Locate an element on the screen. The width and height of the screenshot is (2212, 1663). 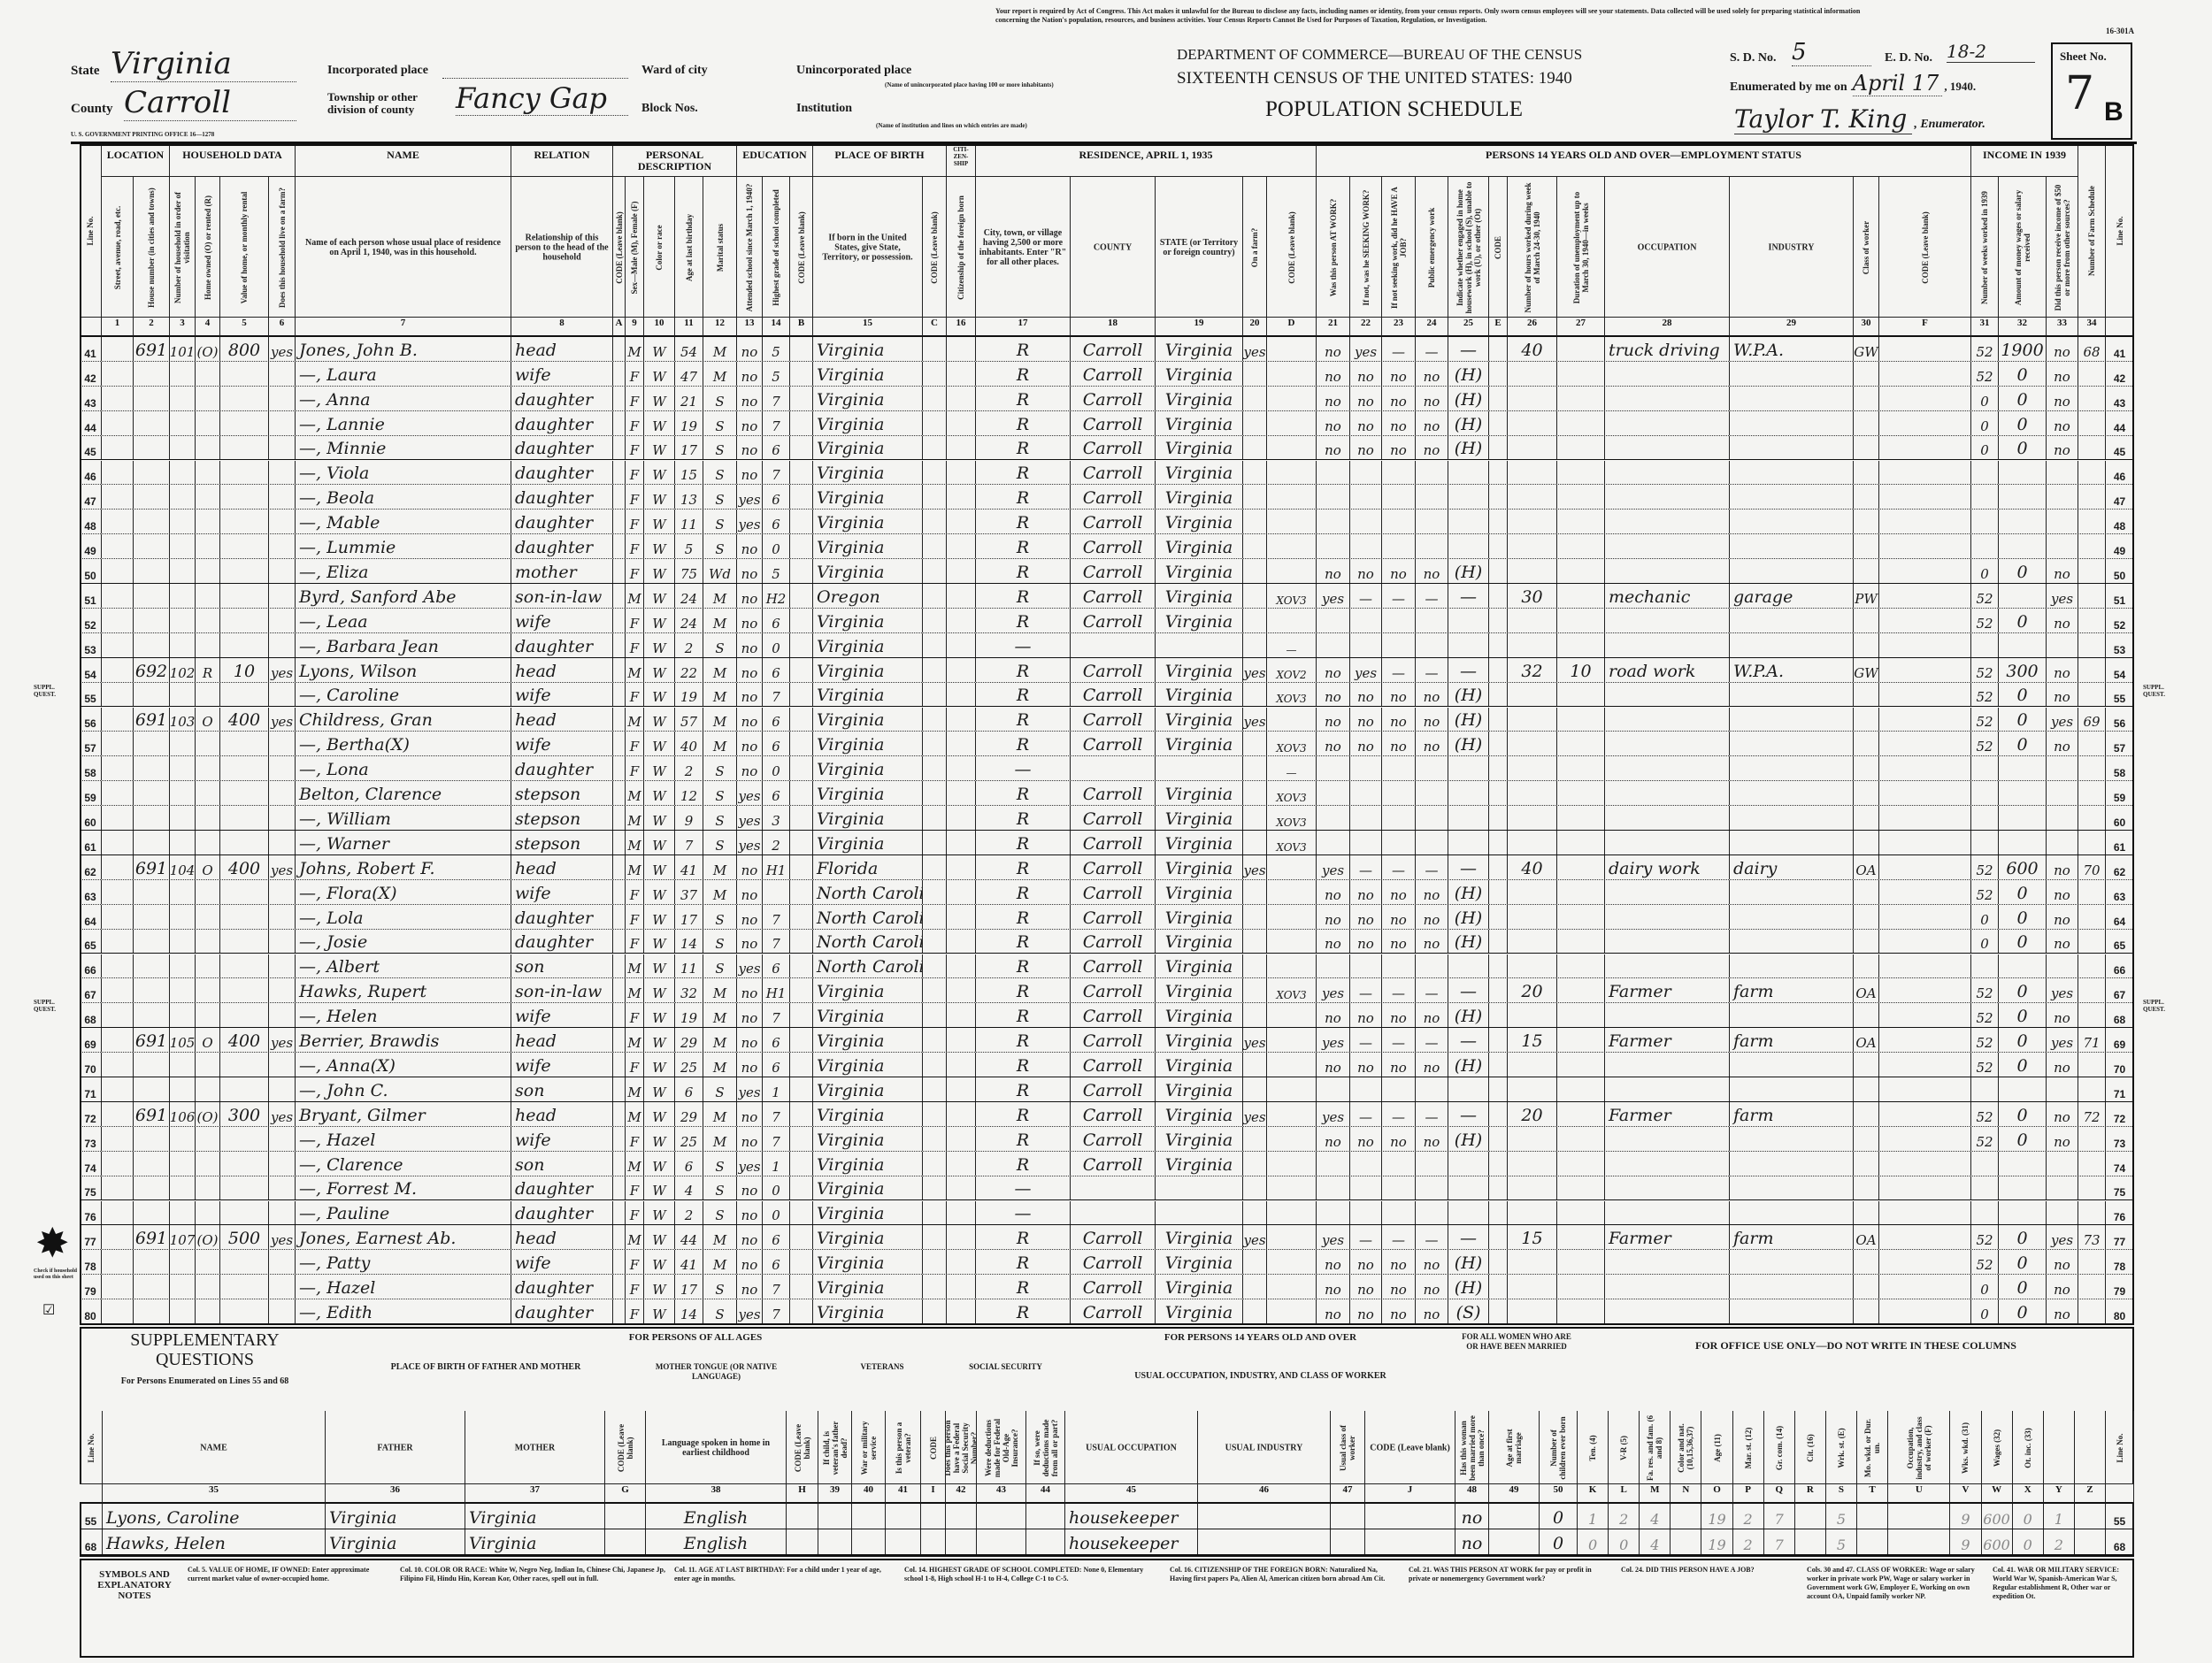
cell-c5: 300 is located at coordinates (245, 1114).